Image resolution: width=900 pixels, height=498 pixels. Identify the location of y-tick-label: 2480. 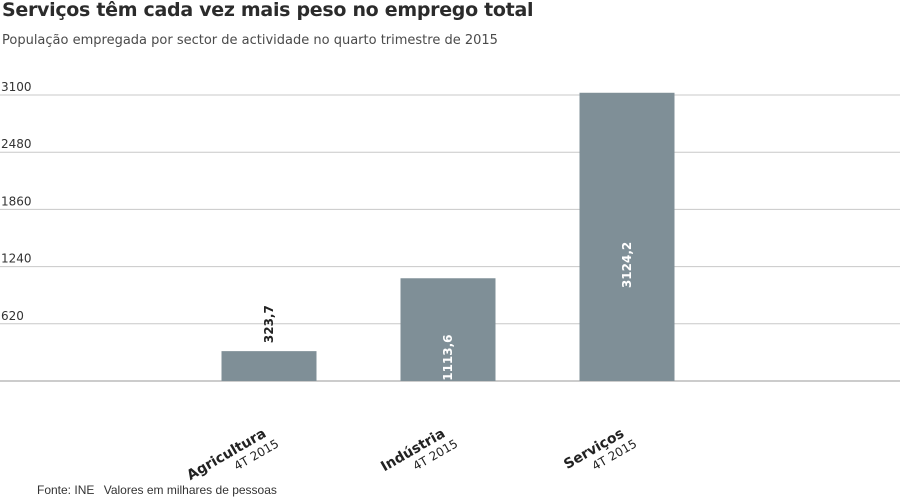
(16, 144).